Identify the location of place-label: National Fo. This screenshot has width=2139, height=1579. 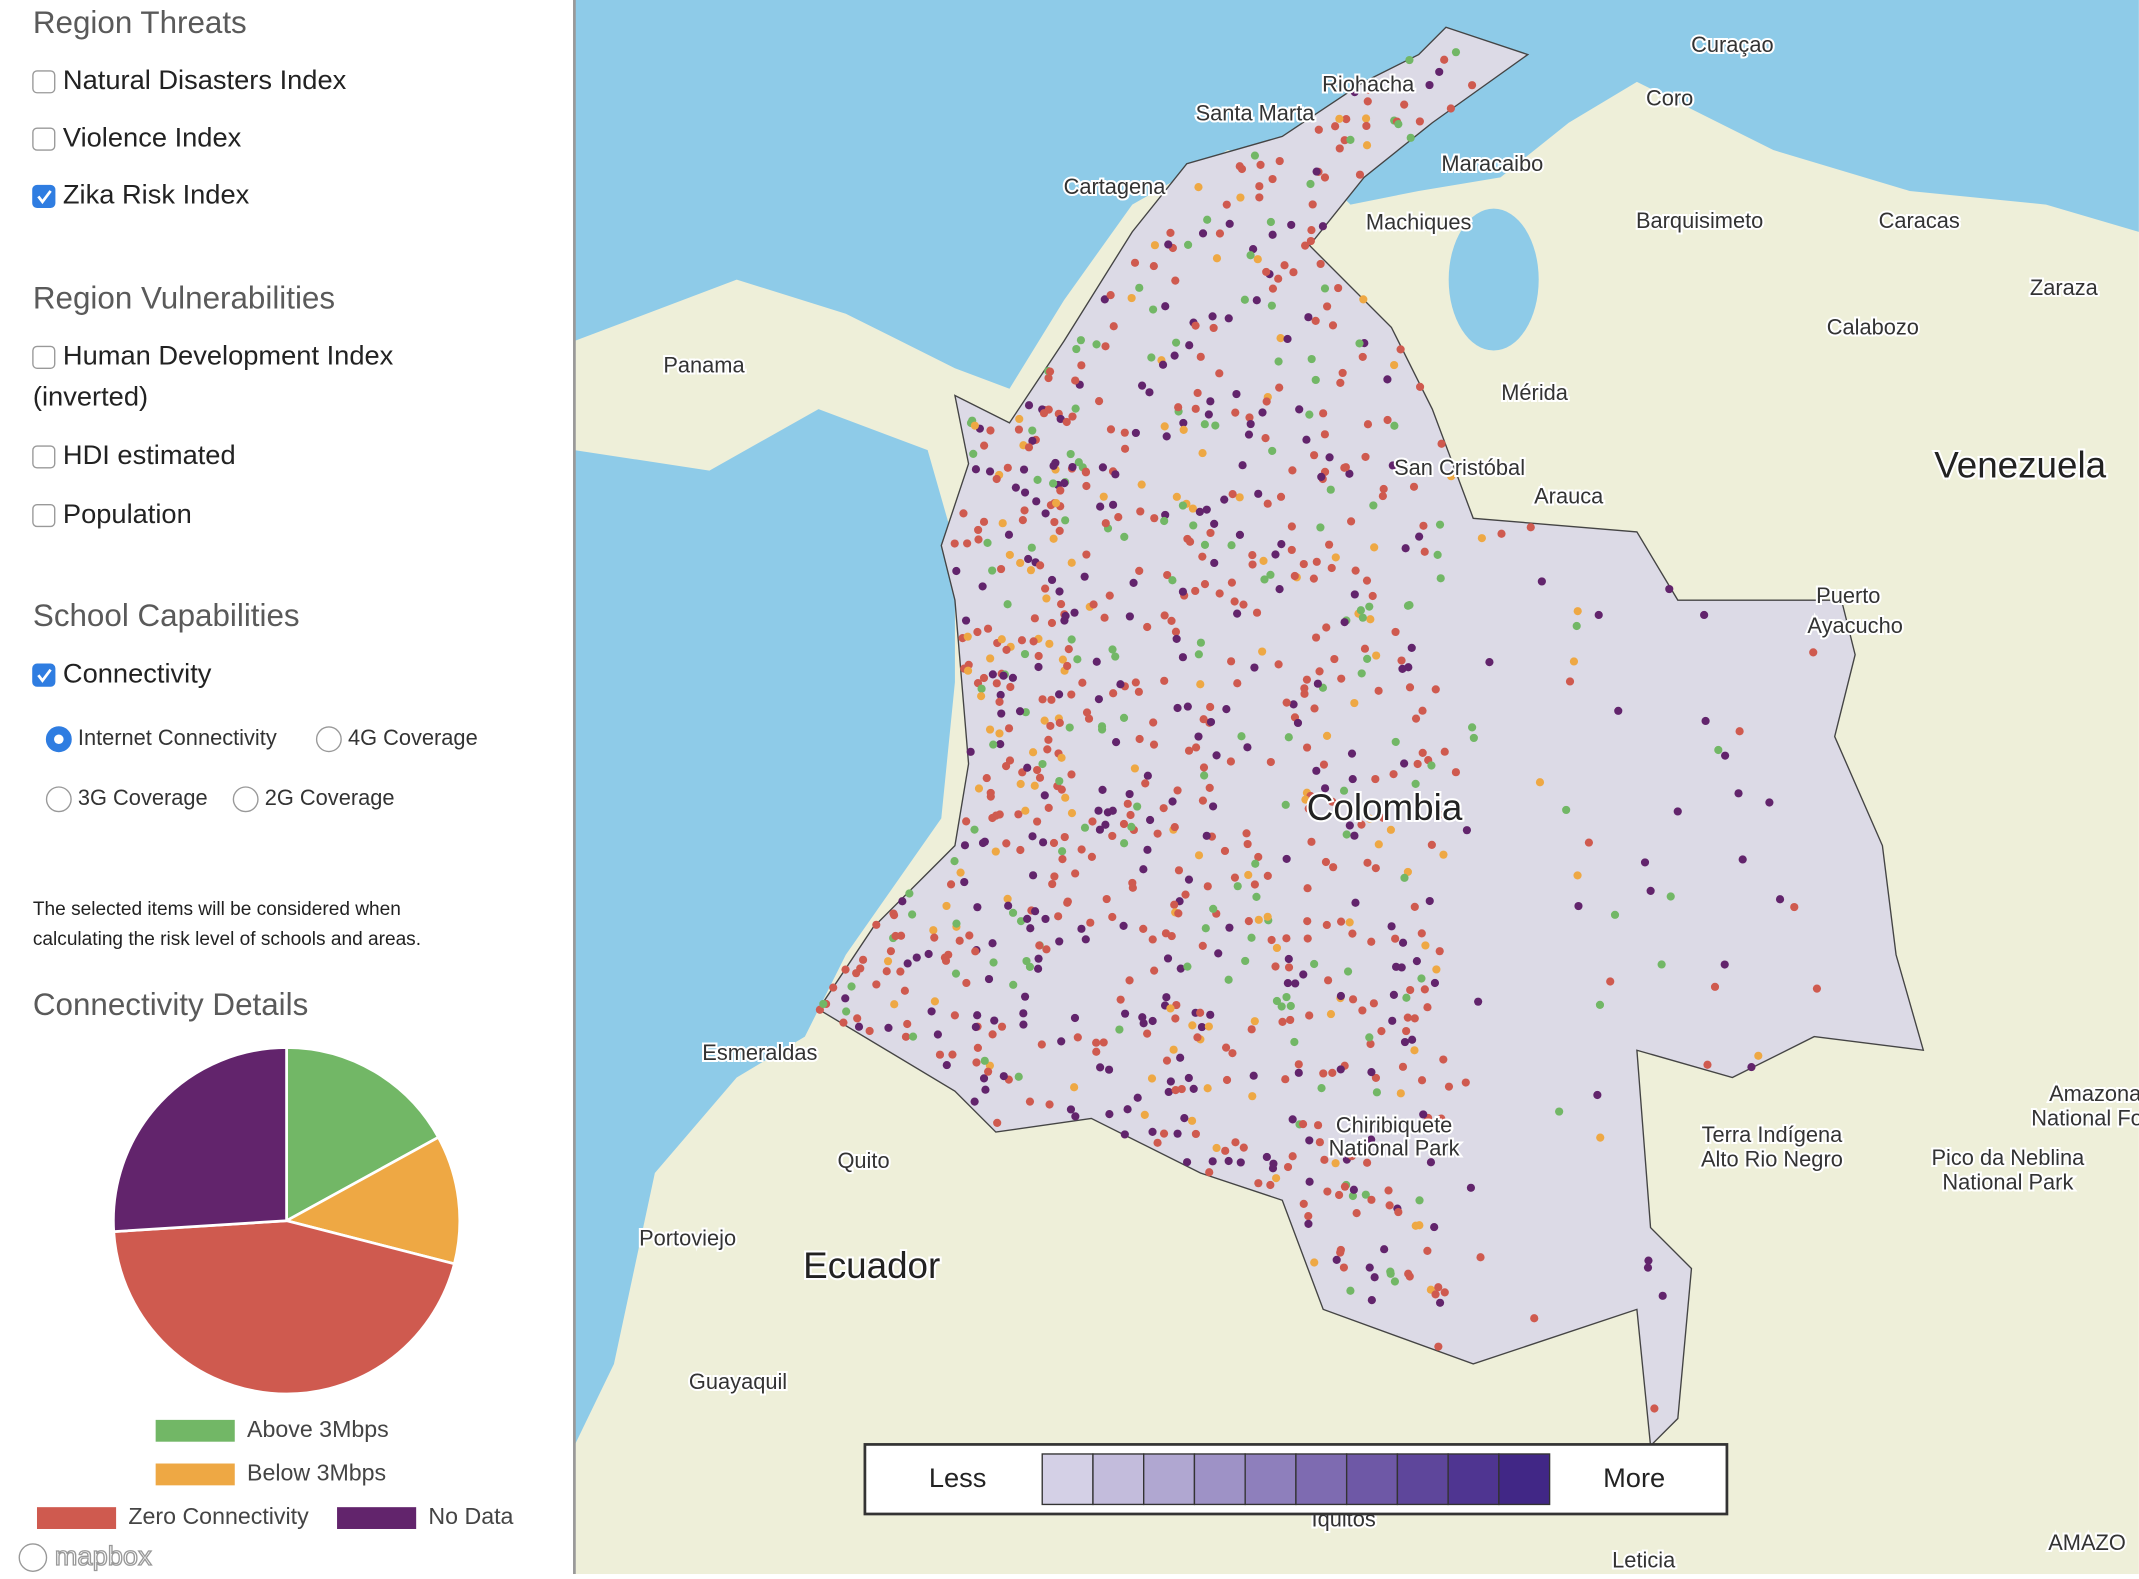
(2085, 1118).